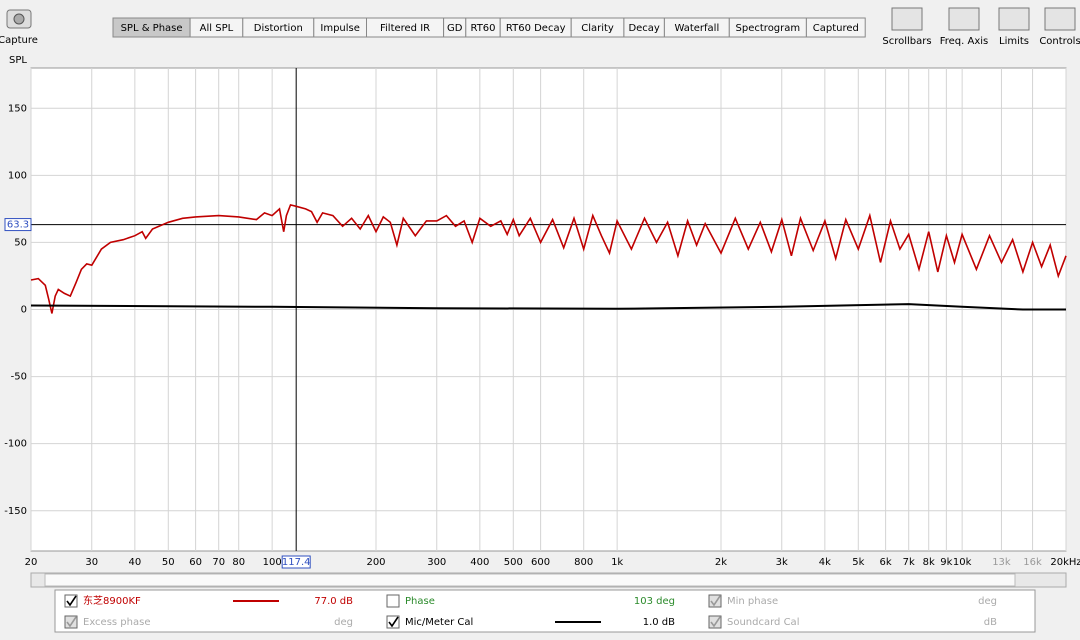 The width and height of the screenshot is (1080, 640). I want to click on x-tick-label: 2k, so click(721, 562).